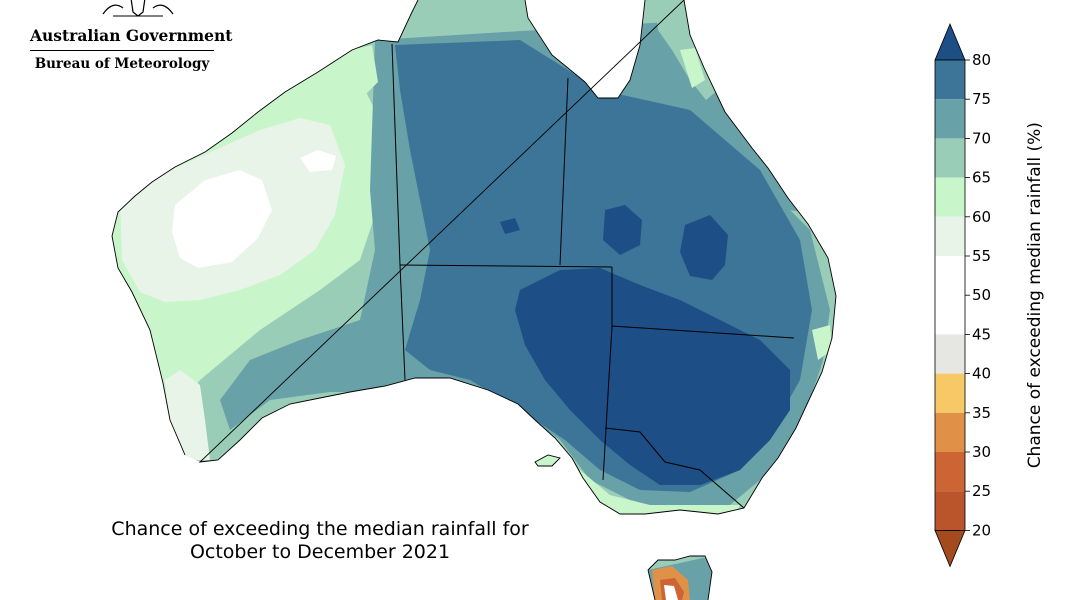  What do you see at coordinates (122, 64) in the screenshot?
I see `bureau-title: Bureau of Meteorology` at bounding box center [122, 64].